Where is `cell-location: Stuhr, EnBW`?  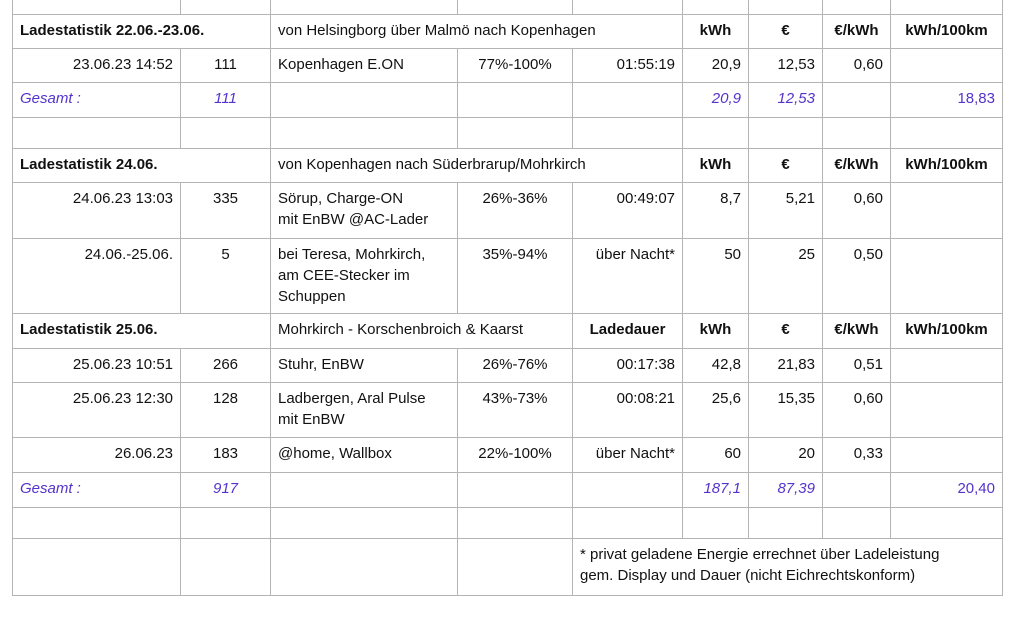 cell-location: Stuhr, EnBW is located at coordinates (364, 365).